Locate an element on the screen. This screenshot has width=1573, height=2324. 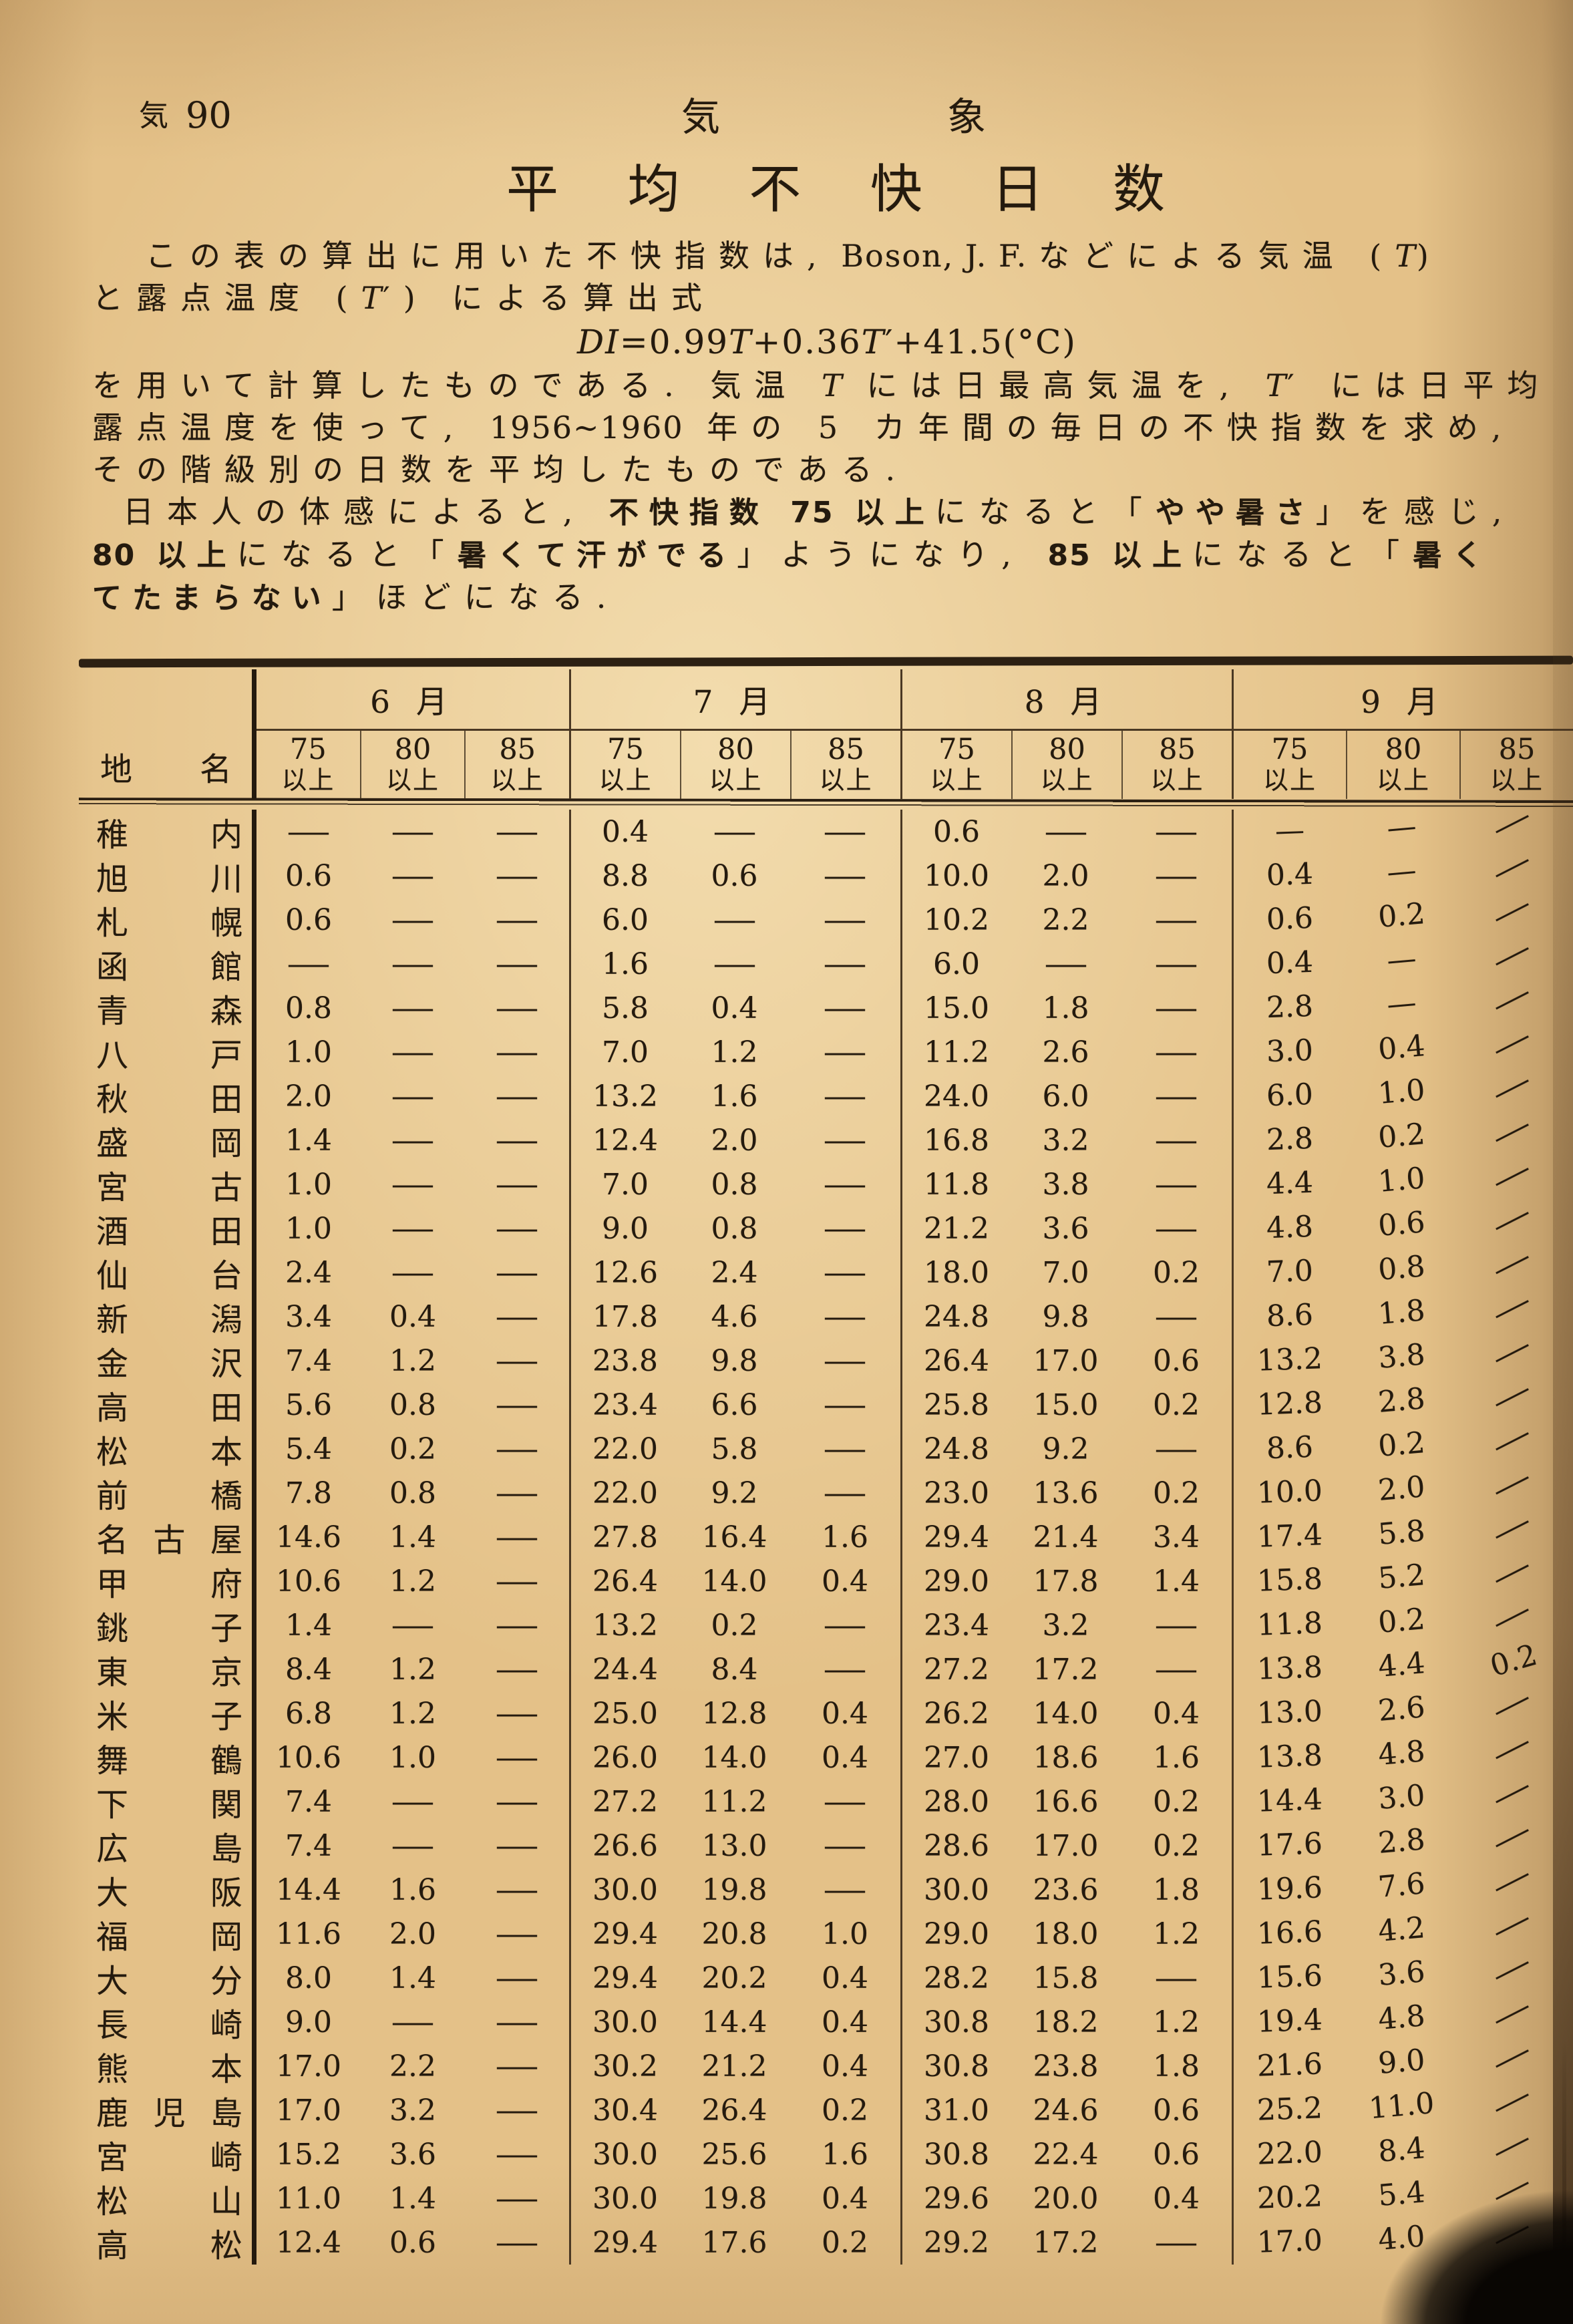
day-count-value: 16.6 is located at coordinates (1289, 1932).